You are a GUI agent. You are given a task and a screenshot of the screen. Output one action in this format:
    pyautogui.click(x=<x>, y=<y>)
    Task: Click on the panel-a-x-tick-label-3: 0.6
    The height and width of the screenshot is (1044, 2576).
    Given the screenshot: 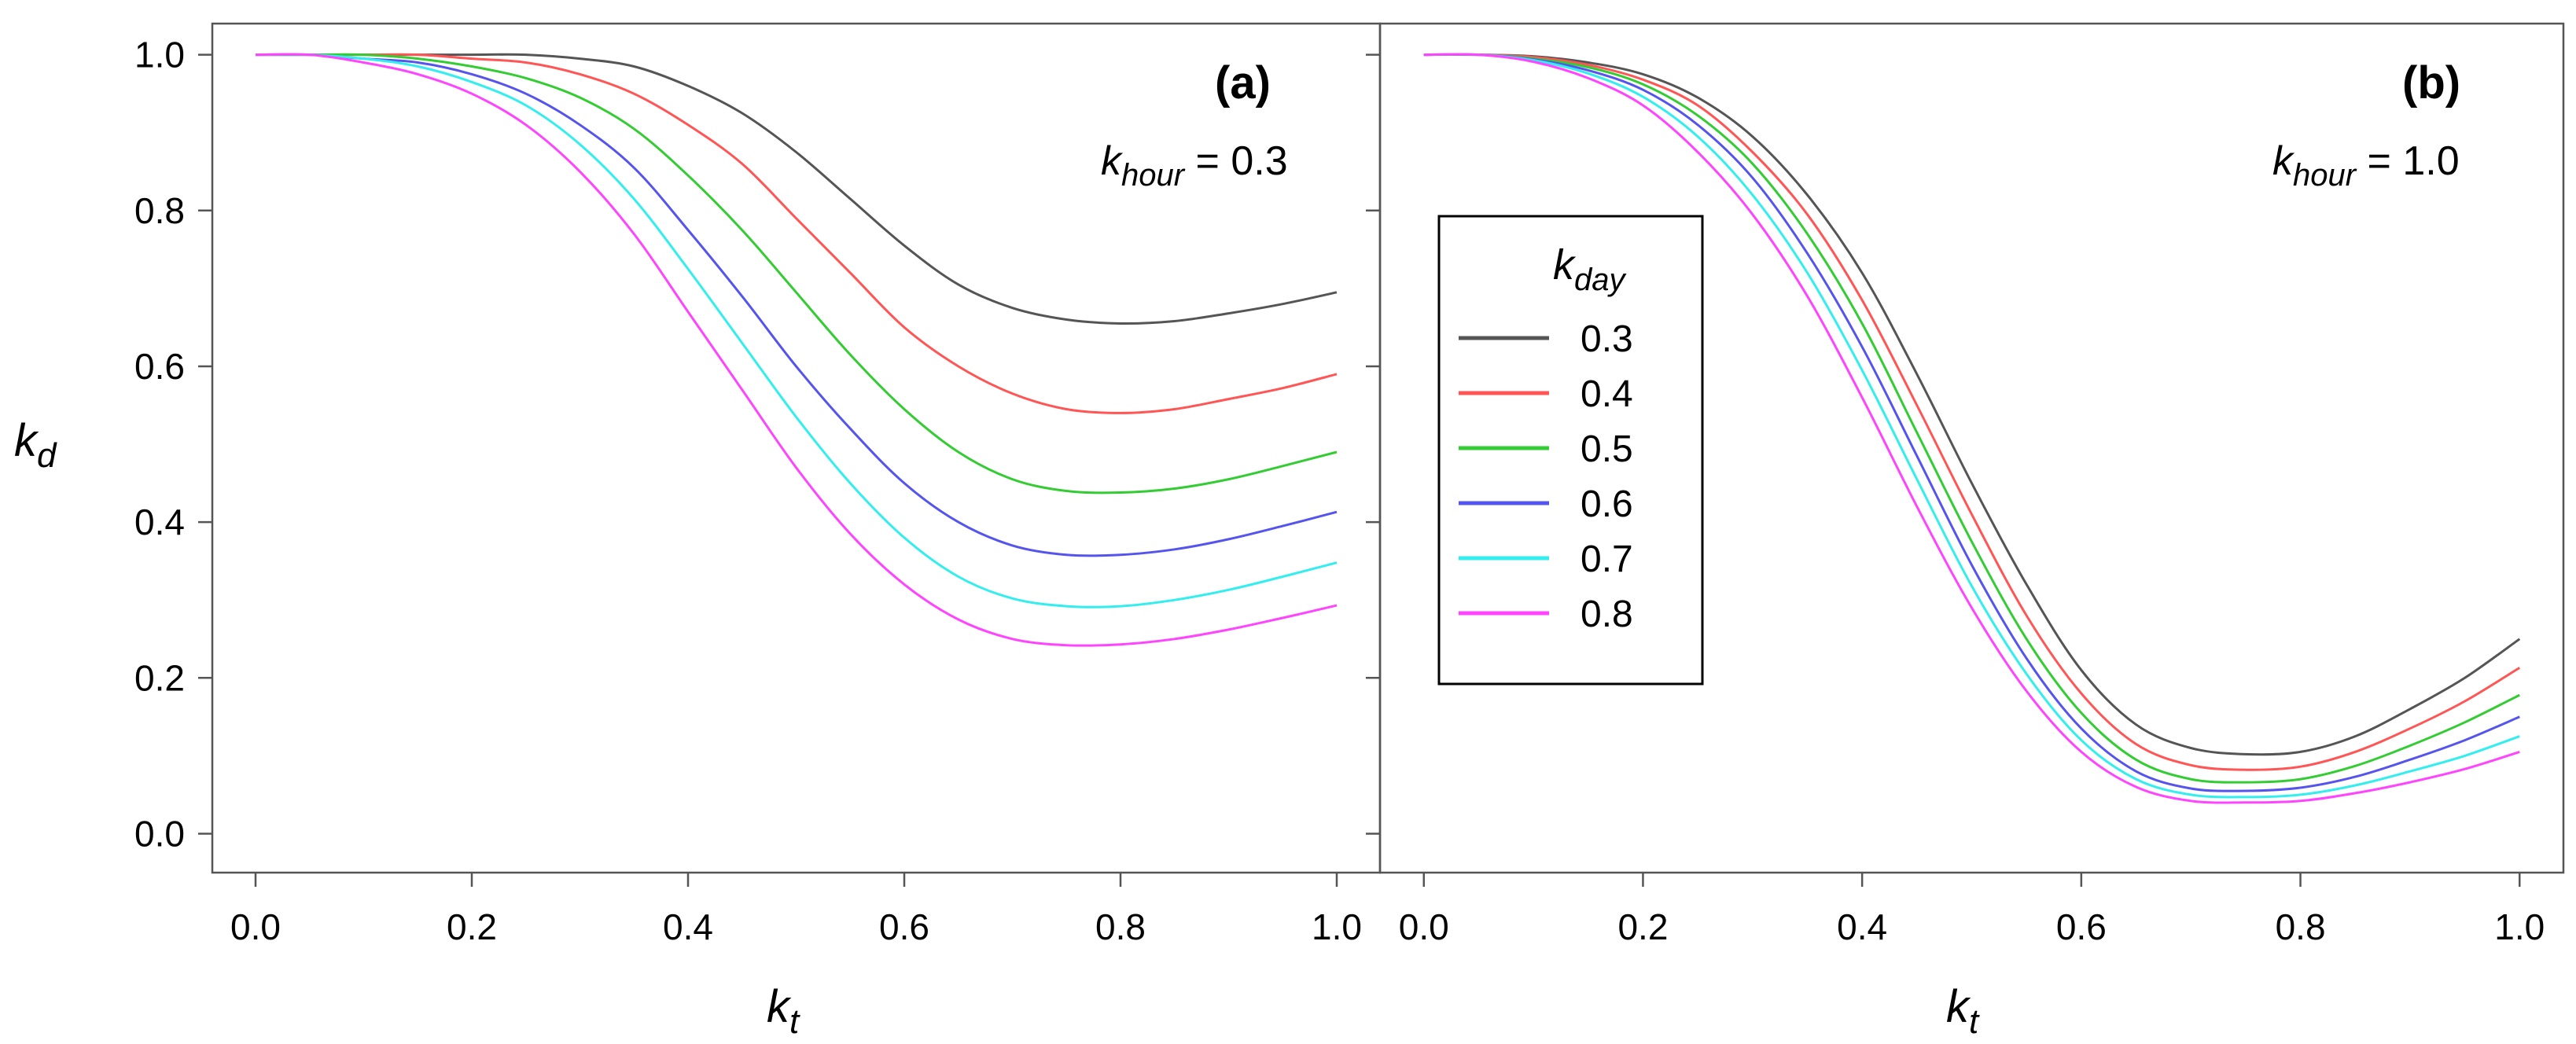 What is the action you would take?
    pyautogui.click(x=904, y=926)
    